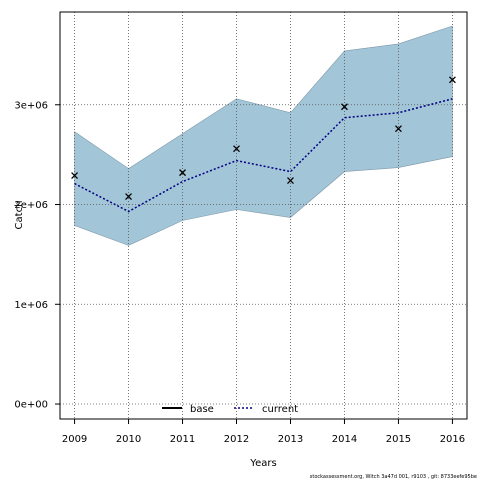 The height and width of the screenshot is (480, 480). I want to click on x-tick-label: 2014, so click(344, 439).